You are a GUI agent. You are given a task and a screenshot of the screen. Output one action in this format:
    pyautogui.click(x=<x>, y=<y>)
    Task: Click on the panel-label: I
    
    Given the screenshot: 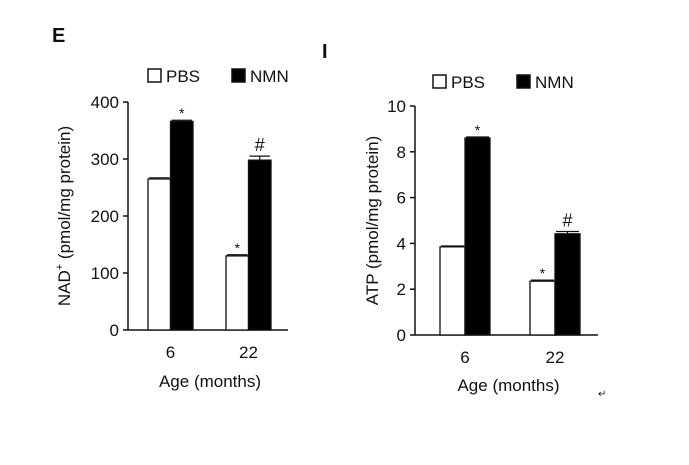 What is the action you would take?
    pyautogui.click(x=325, y=52)
    